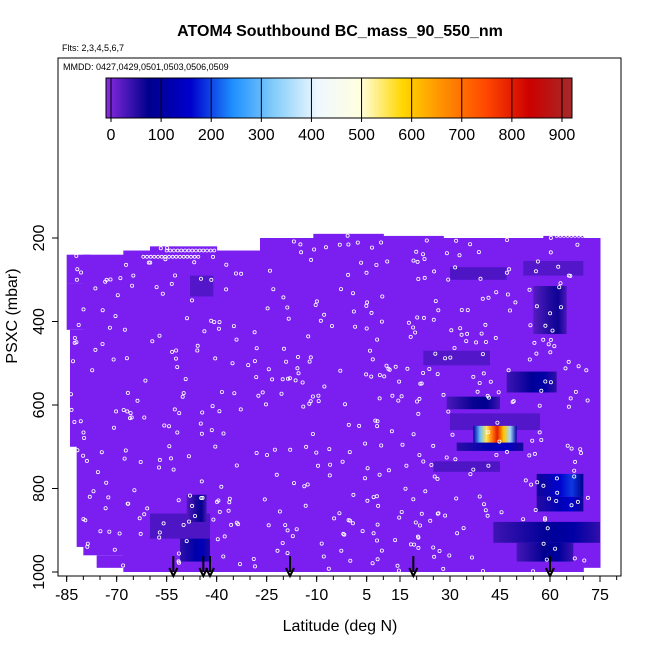 The height and width of the screenshot is (655, 650). What do you see at coordinates (311, 135) in the screenshot?
I see `colorbar-tick-label: 400` at bounding box center [311, 135].